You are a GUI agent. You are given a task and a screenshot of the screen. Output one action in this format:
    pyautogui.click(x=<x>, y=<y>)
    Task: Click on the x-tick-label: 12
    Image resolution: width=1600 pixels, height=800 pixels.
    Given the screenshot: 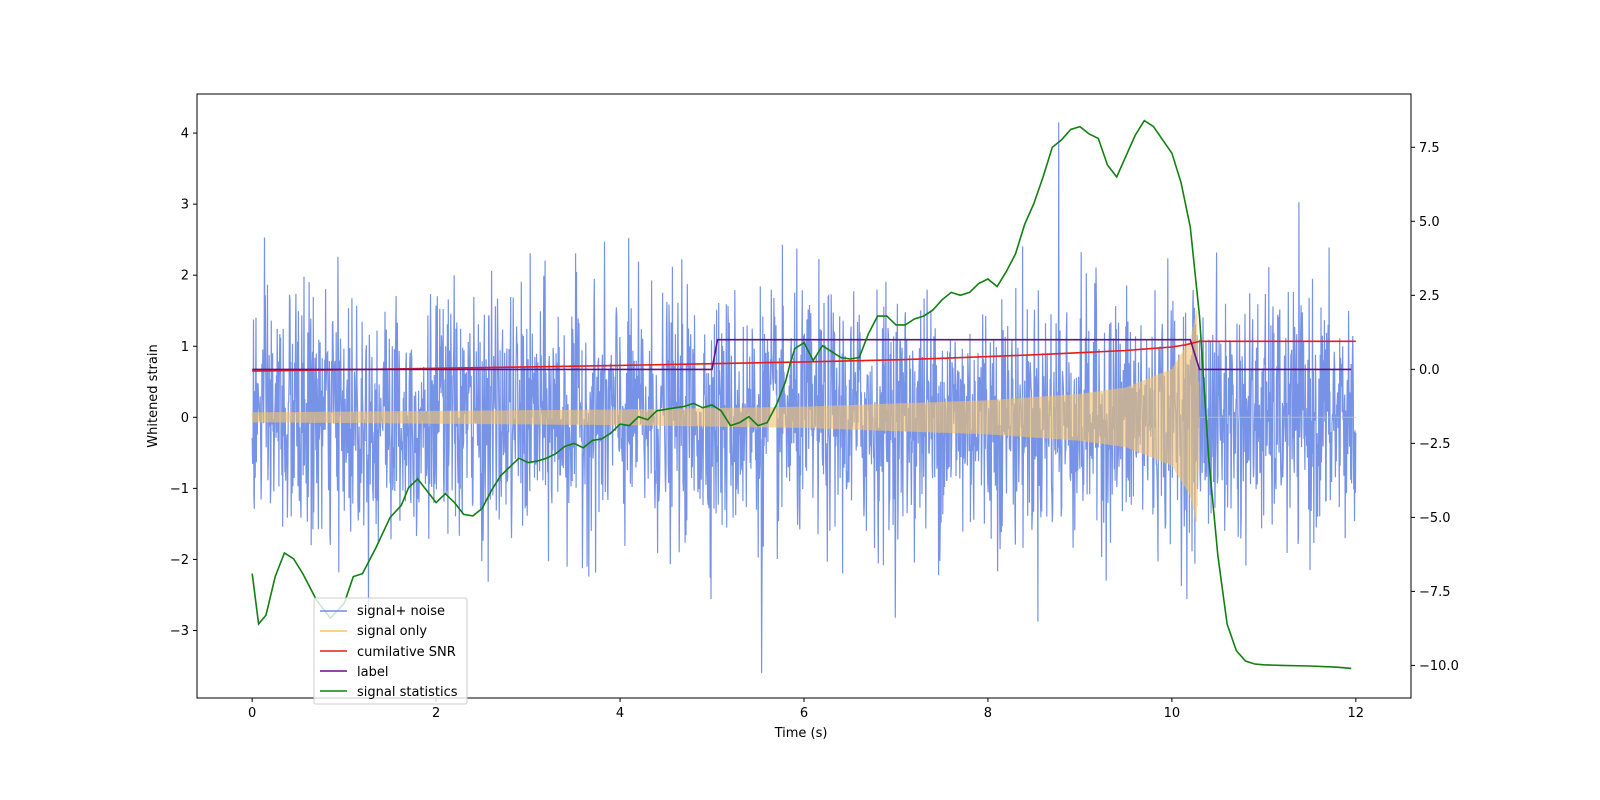 What is the action you would take?
    pyautogui.click(x=1356, y=713)
    